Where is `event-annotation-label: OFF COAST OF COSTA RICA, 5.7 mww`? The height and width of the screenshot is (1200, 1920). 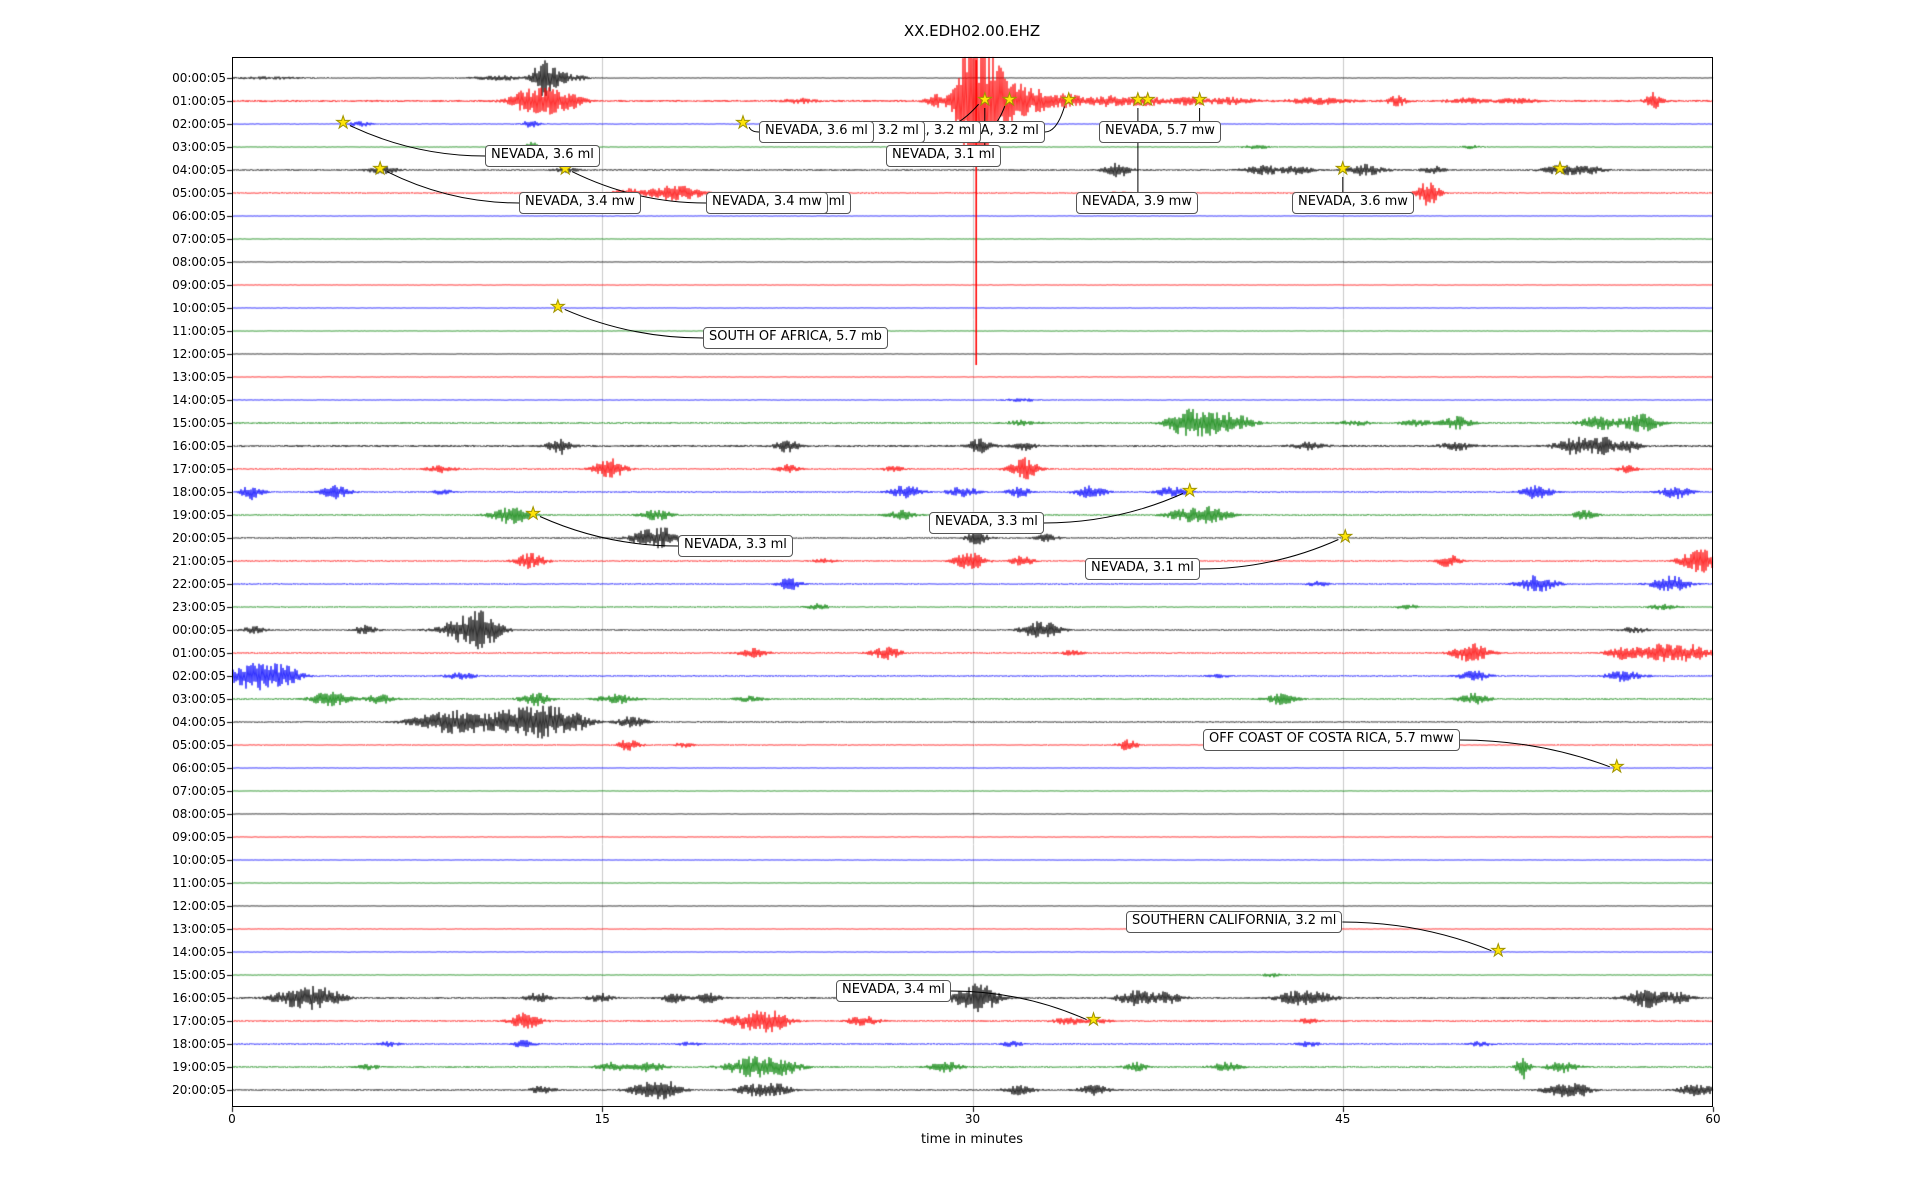 event-annotation-label: OFF COAST OF COSTA RICA, 5.7 mww is located at coordinates (1331, 740).